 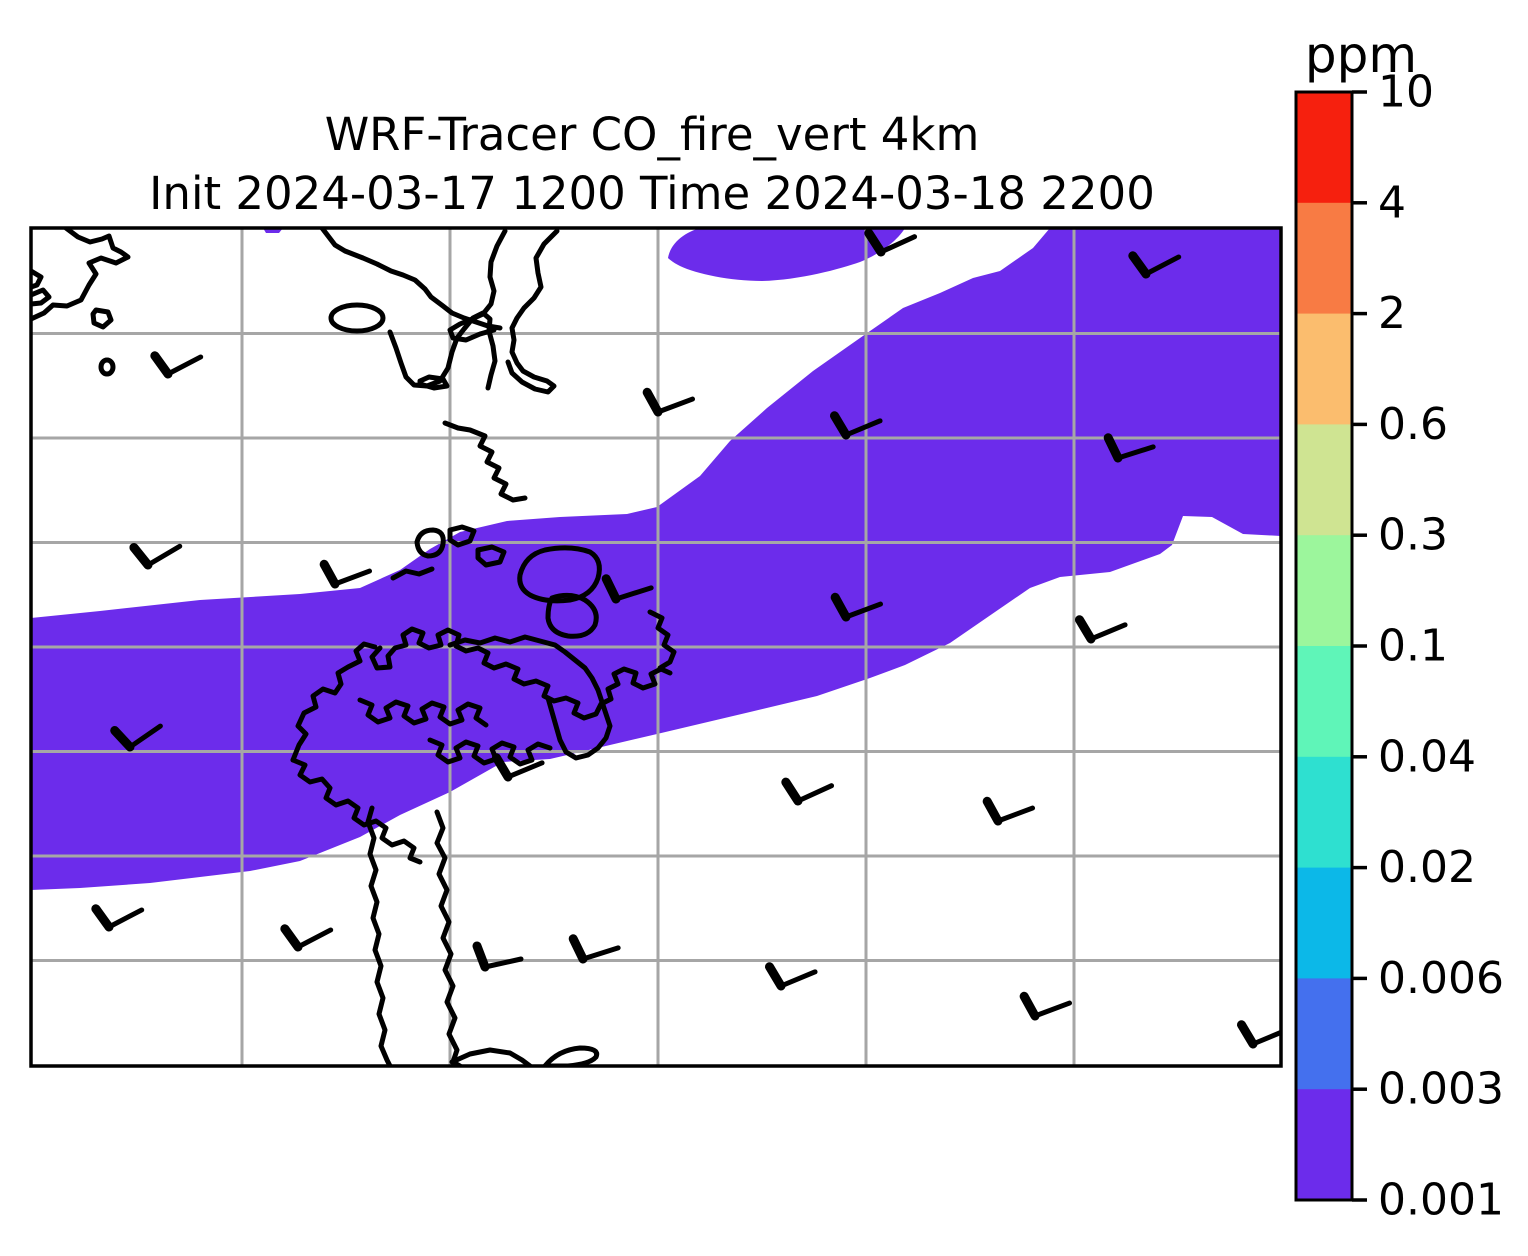 What do you see at coordinates (786, 254) in the screenshot?
I see `tracer-filled-region` at bounding box center [786, 254].